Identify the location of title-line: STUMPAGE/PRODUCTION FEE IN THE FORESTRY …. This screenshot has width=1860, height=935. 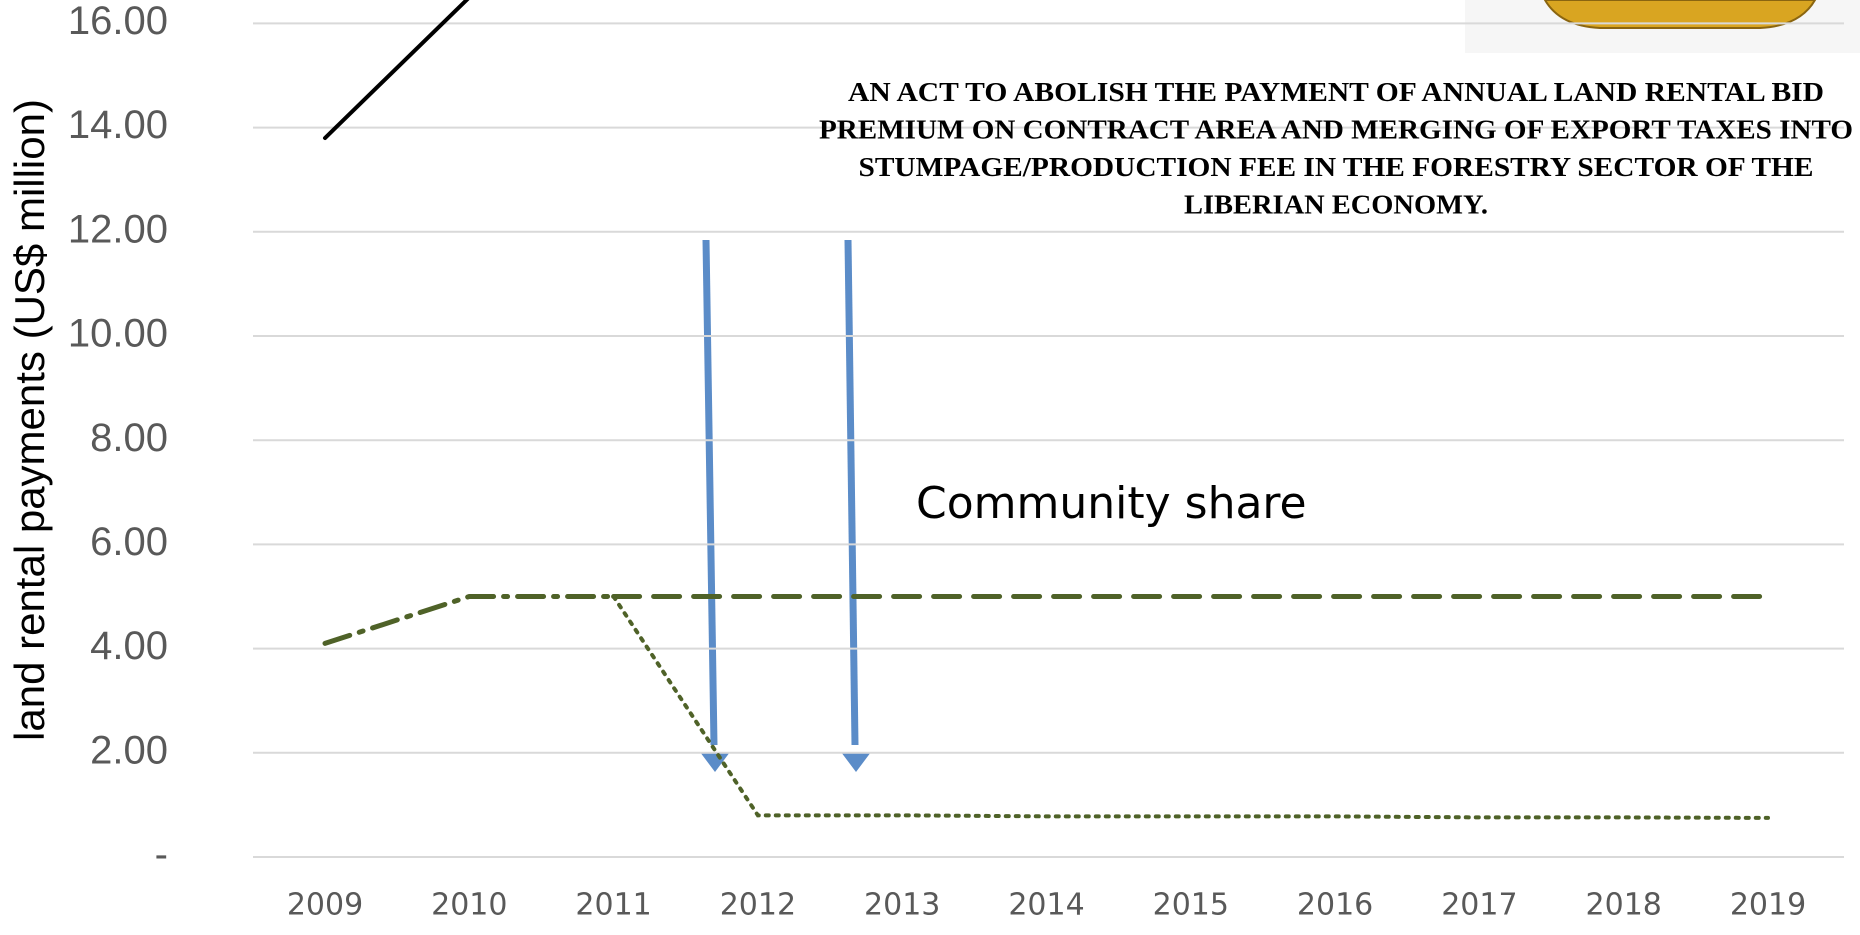
(1336, 167).